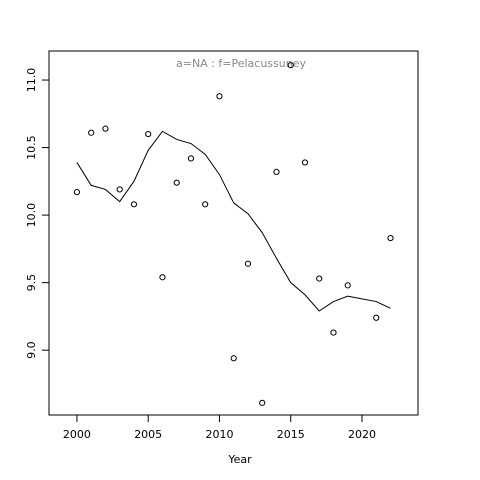 This screenshot has height=480, width=480. What do you see at coordinates (31, 215) in the screenshot?
I see `y-tick-label: 10.0` at bounding box center [31, 215].